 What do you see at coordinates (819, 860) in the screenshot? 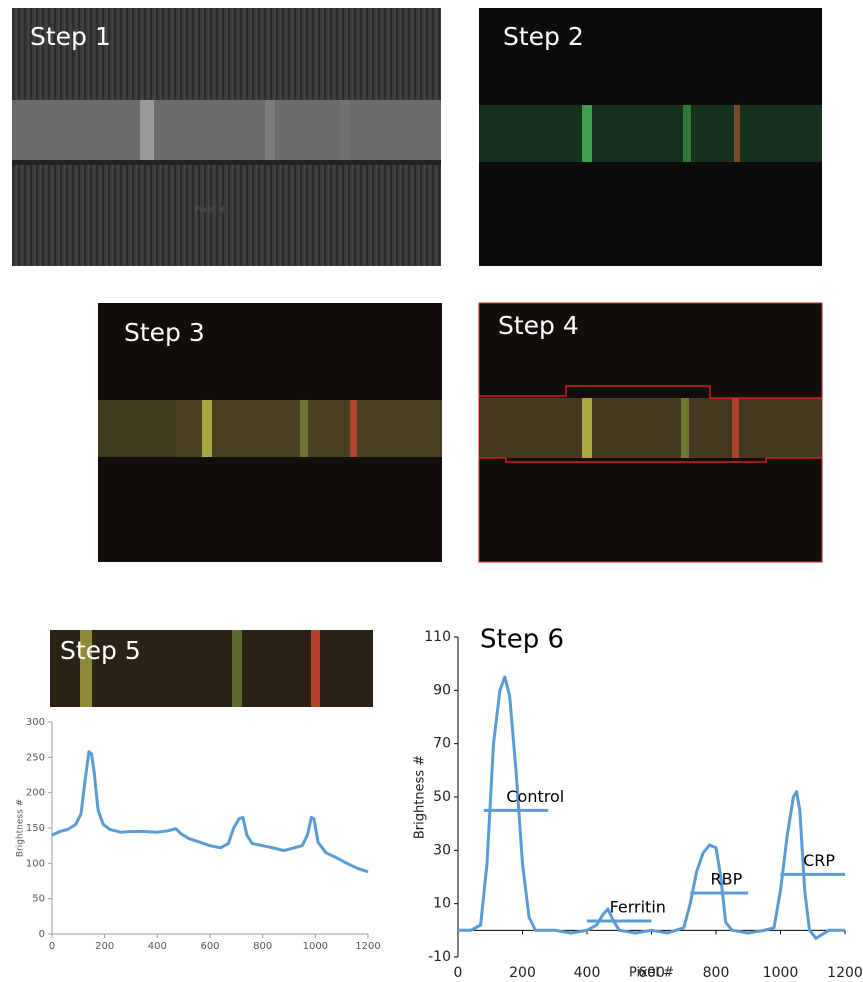
I see `annotation-label: CRP` at bounding box center [819, 860].